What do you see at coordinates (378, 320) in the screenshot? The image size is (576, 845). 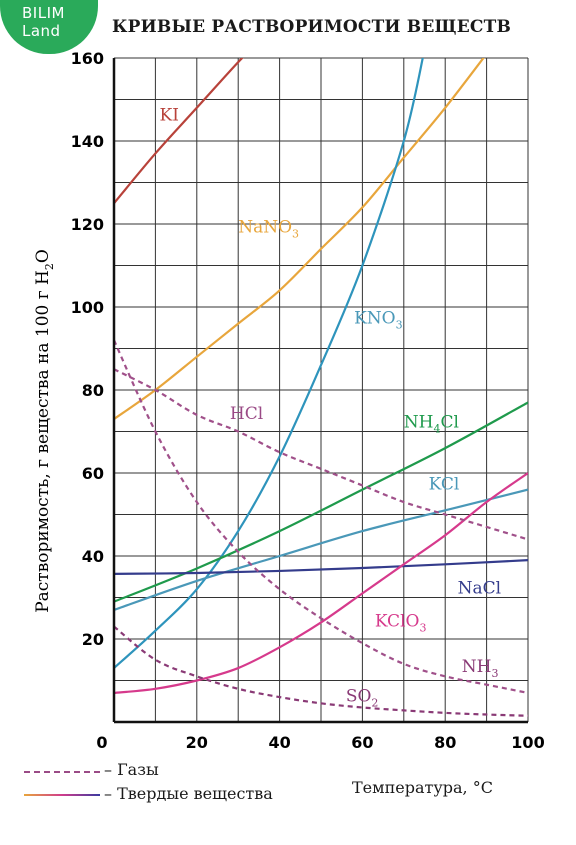 I see `series-label-2: KNO3` at bounding box center [378, 320].